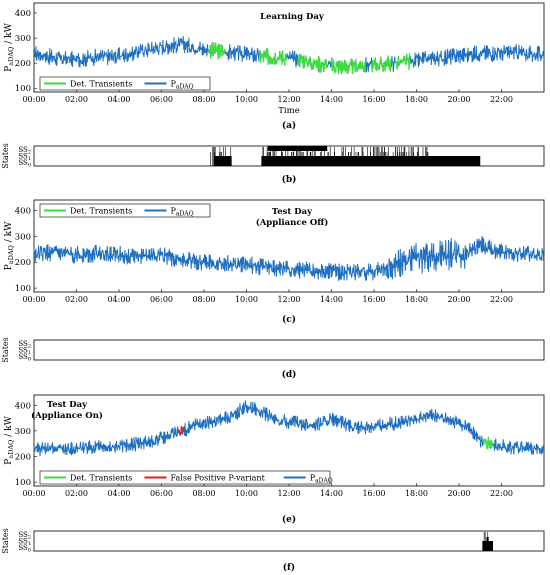 This screenshot has height=575, width=550. What do you see at coordinates (288, 493) in the screenshot?
I see `x-tick-label-e: 12:00` at bounding box center [288, 493].